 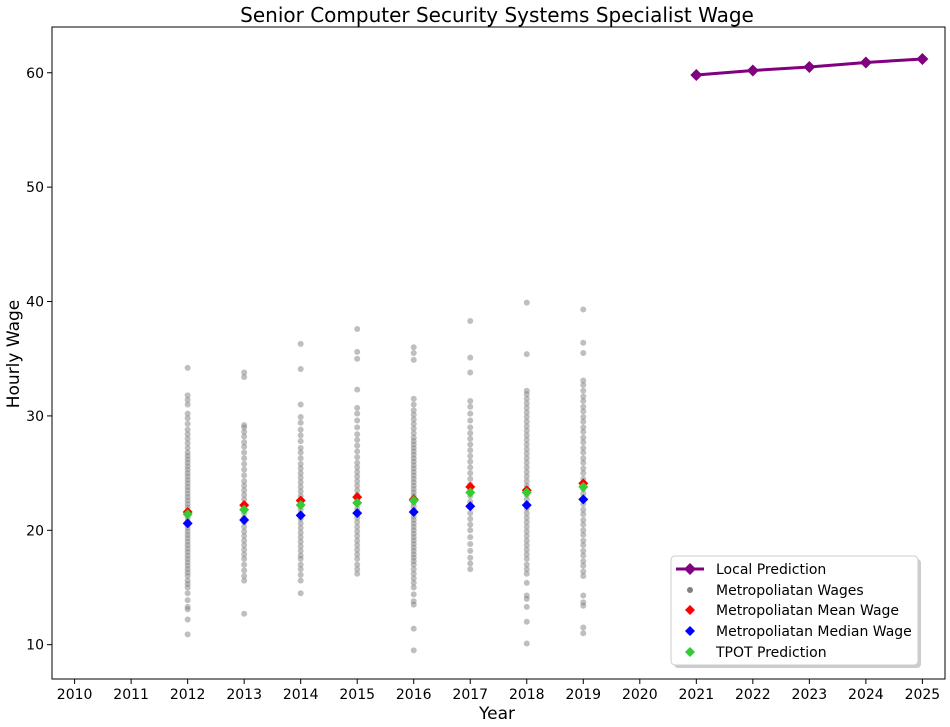 I want to click on legend-label-mean: Metropoliatan Mean Wage, so click(x=807, y=611).